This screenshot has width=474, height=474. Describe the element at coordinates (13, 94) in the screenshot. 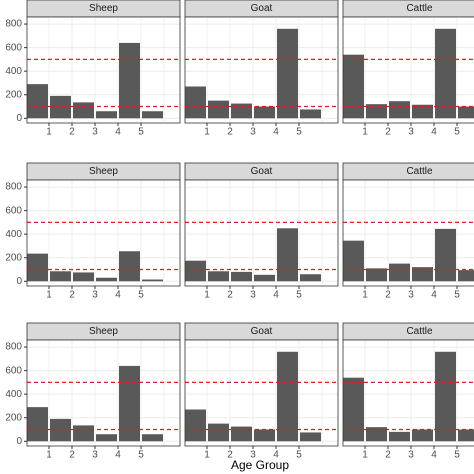

I see `y-tick-label: 200` at that location.